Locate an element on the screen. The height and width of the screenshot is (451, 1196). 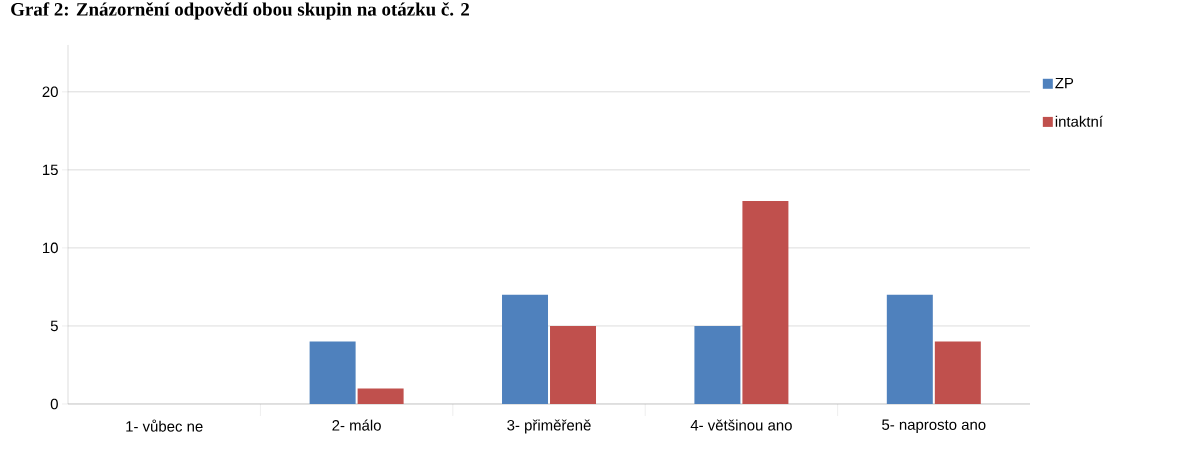
legend-label: ZP is located at coordinates (1064, 83).